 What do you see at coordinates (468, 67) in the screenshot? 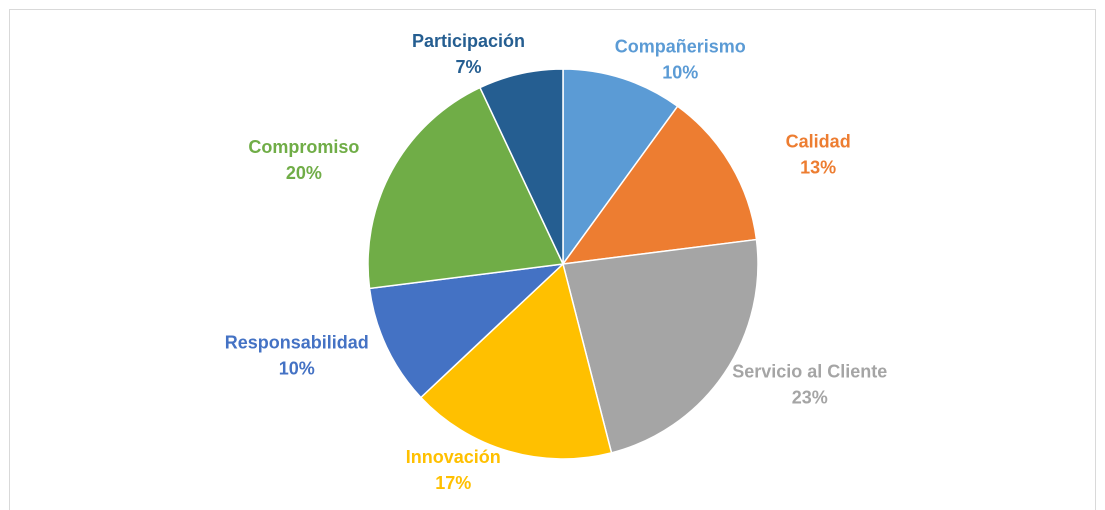
I see `slice-value-label: 7%` at bounding box center [468, 67].